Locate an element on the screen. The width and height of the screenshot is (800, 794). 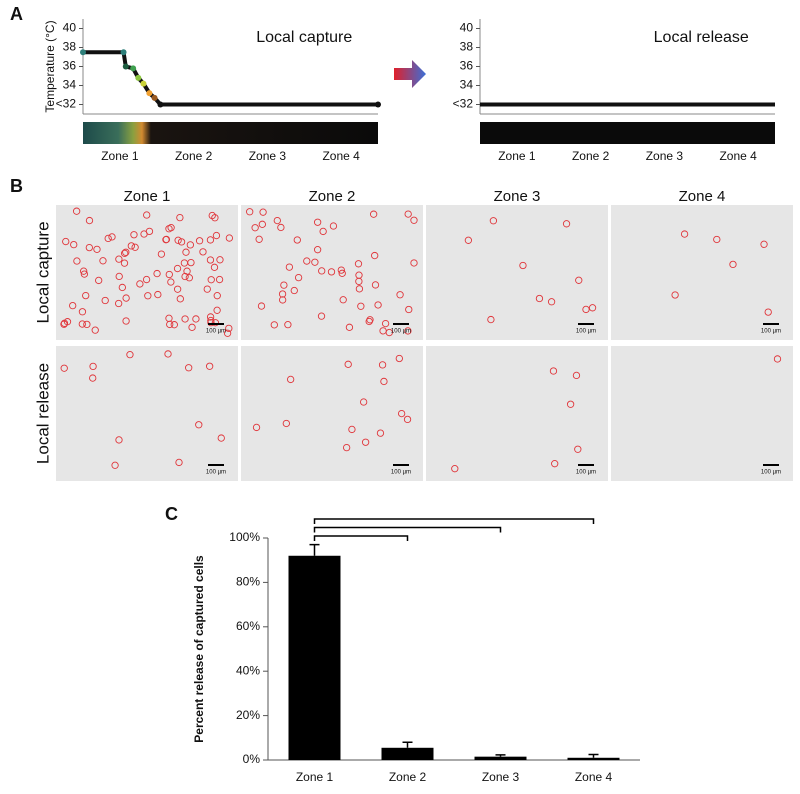
significance-bracket is located at coordinates (407, 529).